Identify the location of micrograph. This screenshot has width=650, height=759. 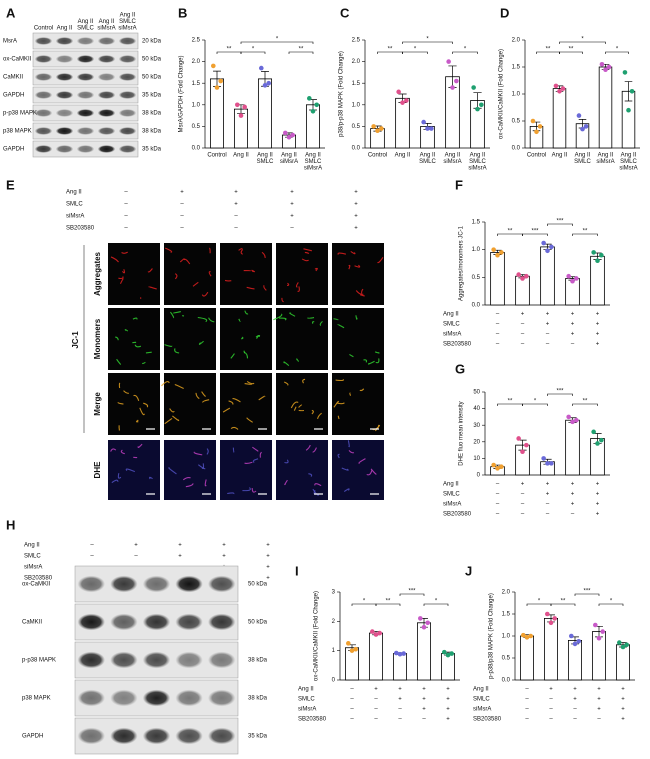
(190, 274).